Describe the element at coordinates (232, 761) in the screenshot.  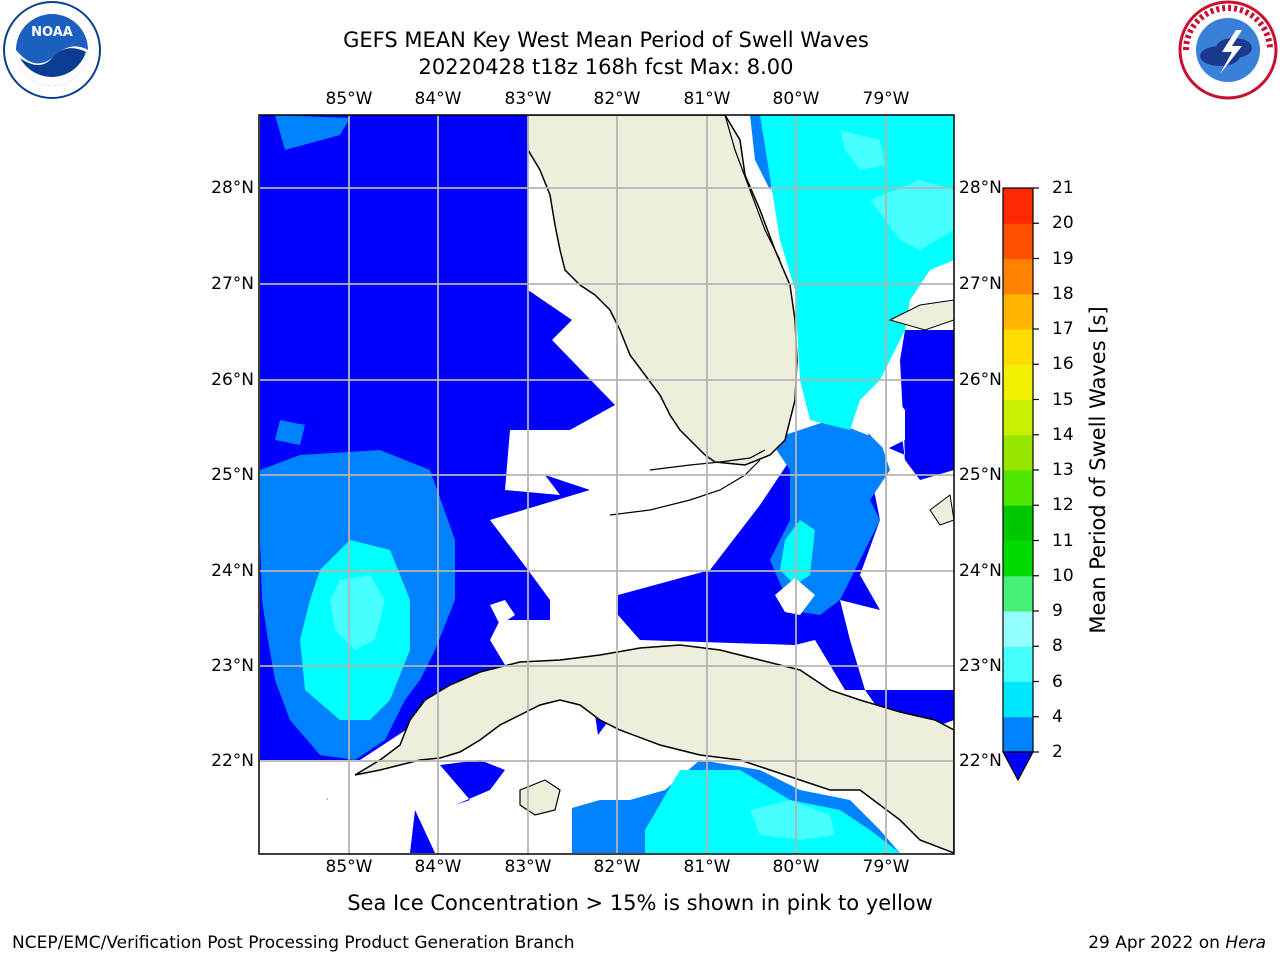
I see `lat-label-left-22n: 22°N` at that location.